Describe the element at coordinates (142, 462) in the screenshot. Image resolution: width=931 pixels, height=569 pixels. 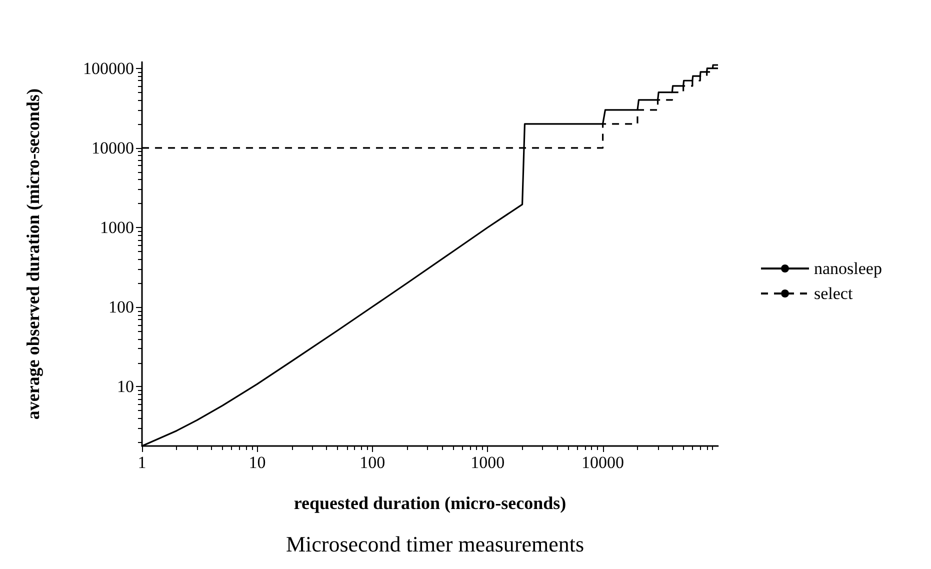
I see `x-tick-label: 1` at that location.